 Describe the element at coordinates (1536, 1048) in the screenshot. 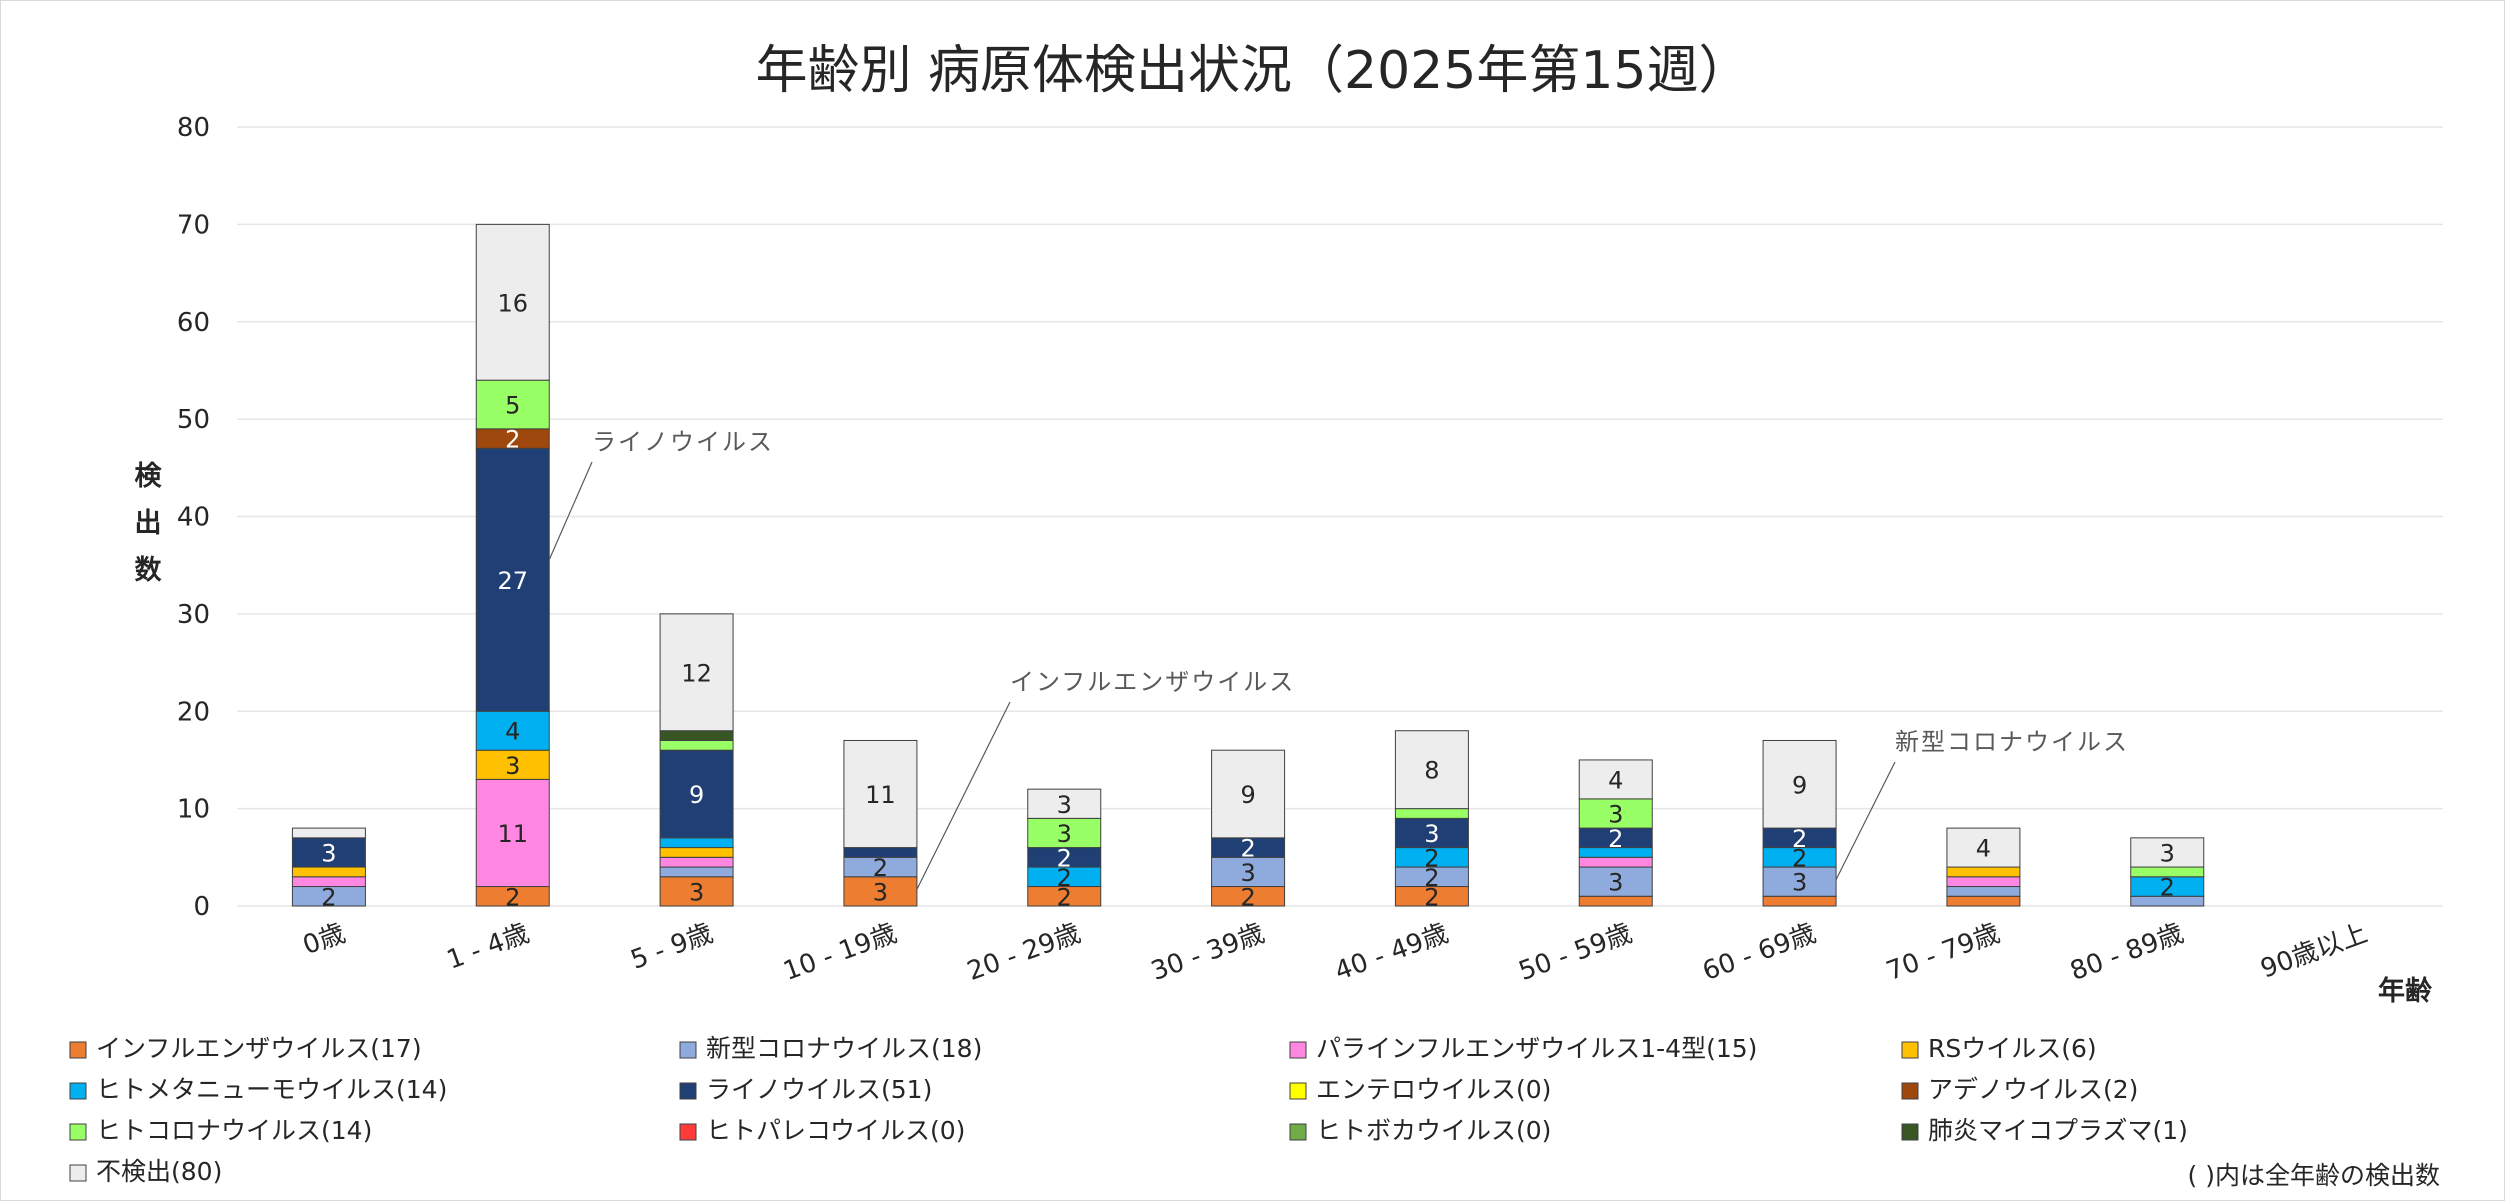

I see `legend-label: パラインフルエンザウイルス1-4型(15)` at that location.